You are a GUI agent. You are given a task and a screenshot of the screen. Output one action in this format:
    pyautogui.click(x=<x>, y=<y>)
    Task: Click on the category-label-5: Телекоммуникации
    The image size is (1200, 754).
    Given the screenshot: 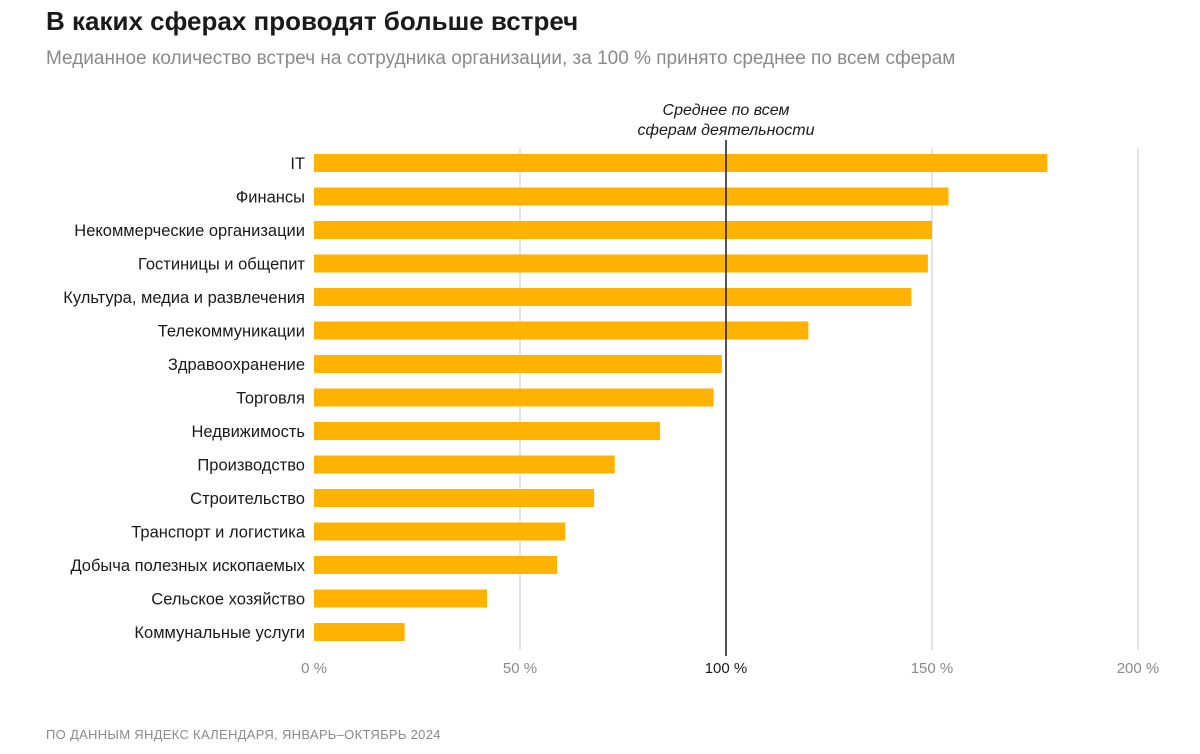 What is the action you would take?
    pyautogui.click(x=231, y=332)
    